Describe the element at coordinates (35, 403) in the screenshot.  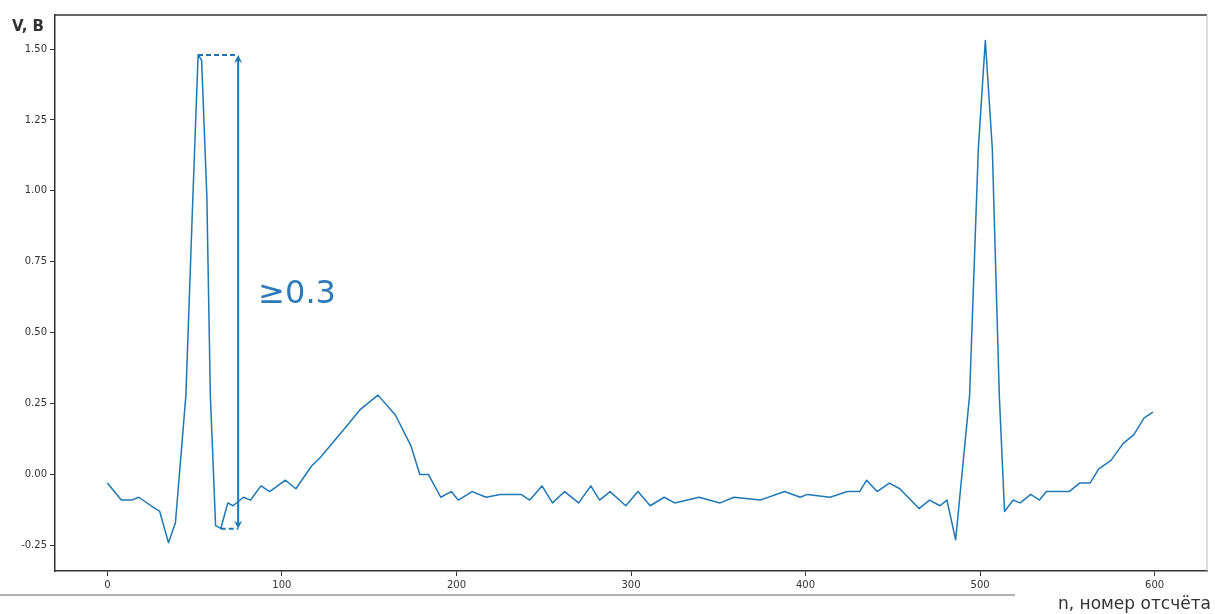
I see `y-tick-label: 0.25` at that location.